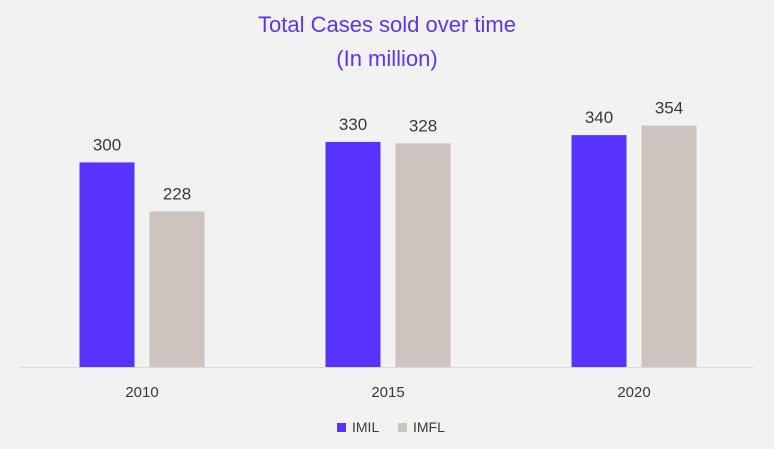  Describe the element at coordinates (387, 392) in the screenshot. I see `x-tick-label-2015: 2015` at that location.